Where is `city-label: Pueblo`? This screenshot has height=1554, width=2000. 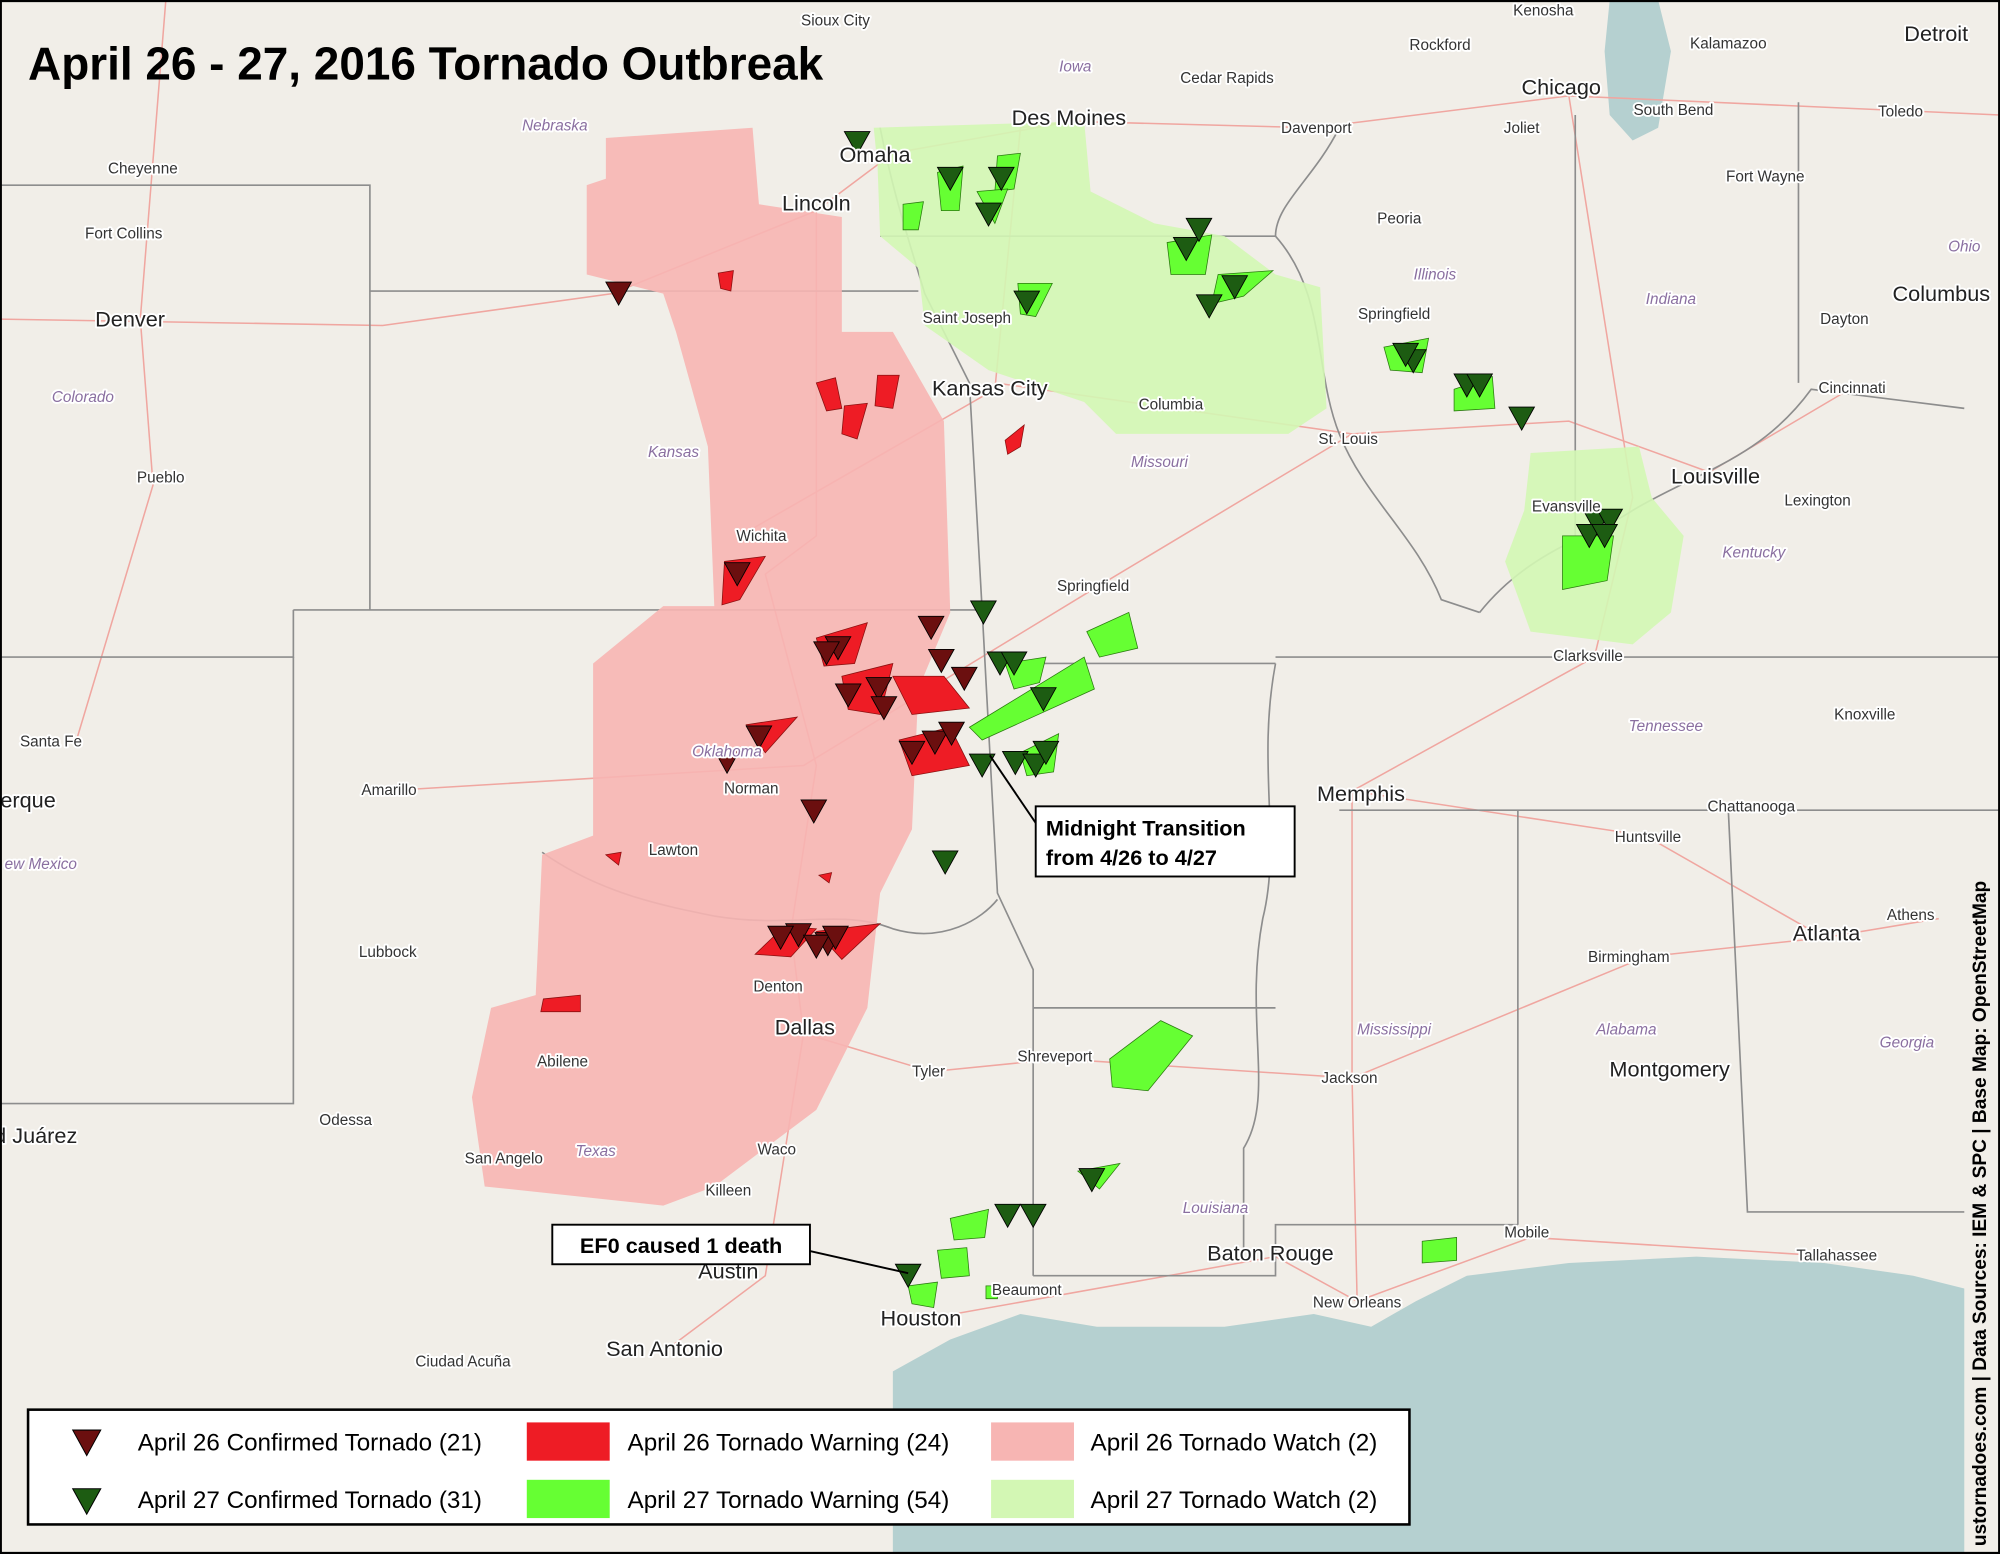
city-label: Pueblo is located at coordinates (161, 477).